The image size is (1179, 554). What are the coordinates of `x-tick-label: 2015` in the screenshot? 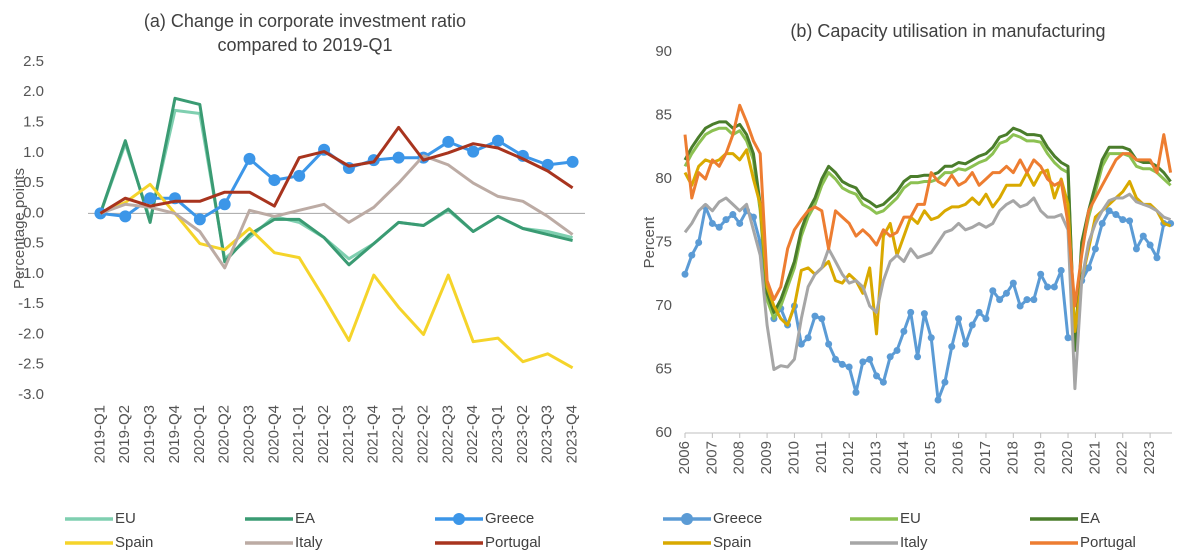 It's located at (930, 457).